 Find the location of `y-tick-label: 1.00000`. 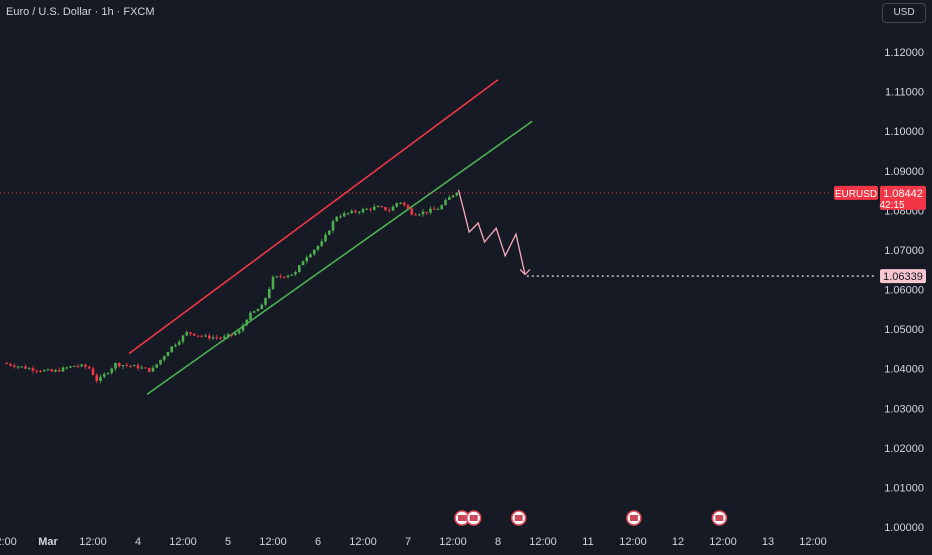

y-tick-label: 1.00000 is located at coordinates (904, 528).